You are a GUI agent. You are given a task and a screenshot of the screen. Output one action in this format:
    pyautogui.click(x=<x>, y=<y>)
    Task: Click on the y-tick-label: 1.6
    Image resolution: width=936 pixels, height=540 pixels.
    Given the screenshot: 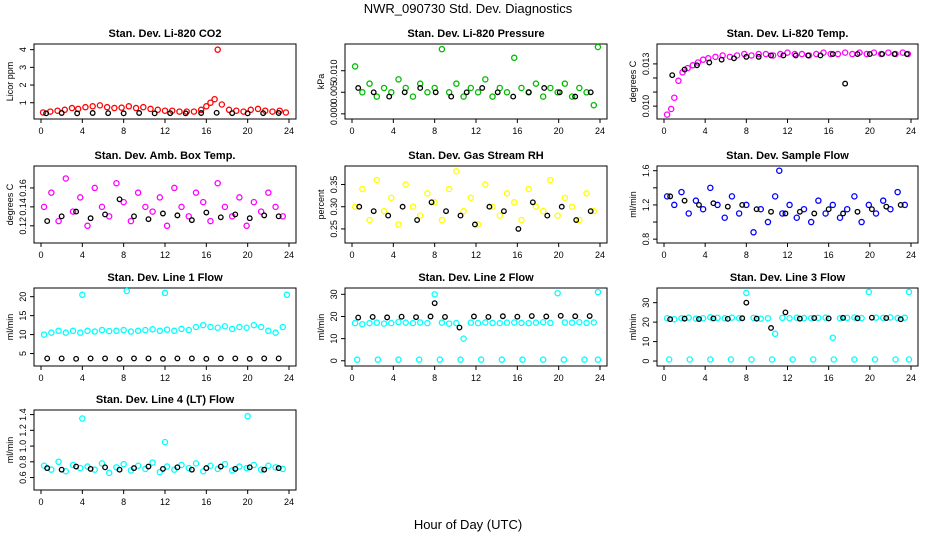 What is the action you would take?
    pyautogui.click(x=646, y=170)
    